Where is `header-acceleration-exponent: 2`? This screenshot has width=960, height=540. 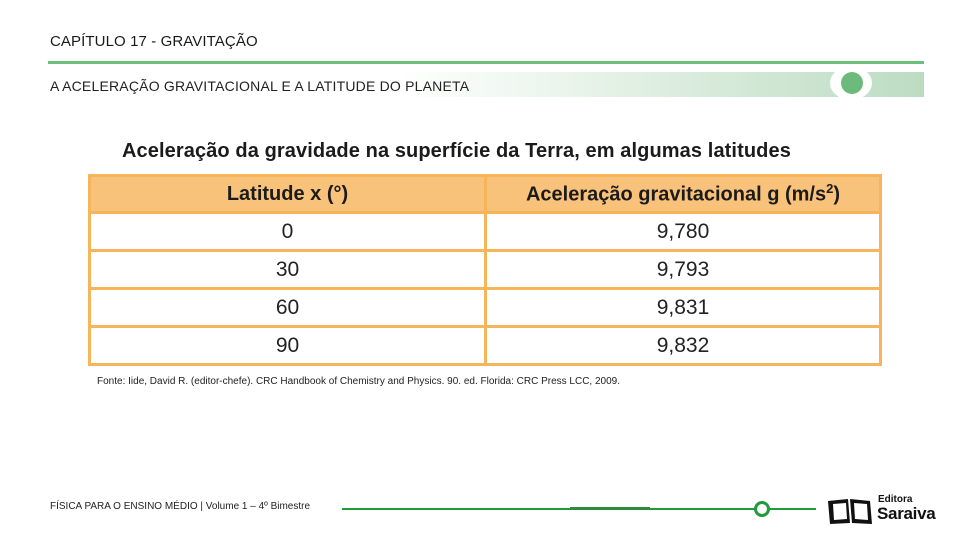
header-acceleration-exponent: 2 is located at coordinates (830, 189).